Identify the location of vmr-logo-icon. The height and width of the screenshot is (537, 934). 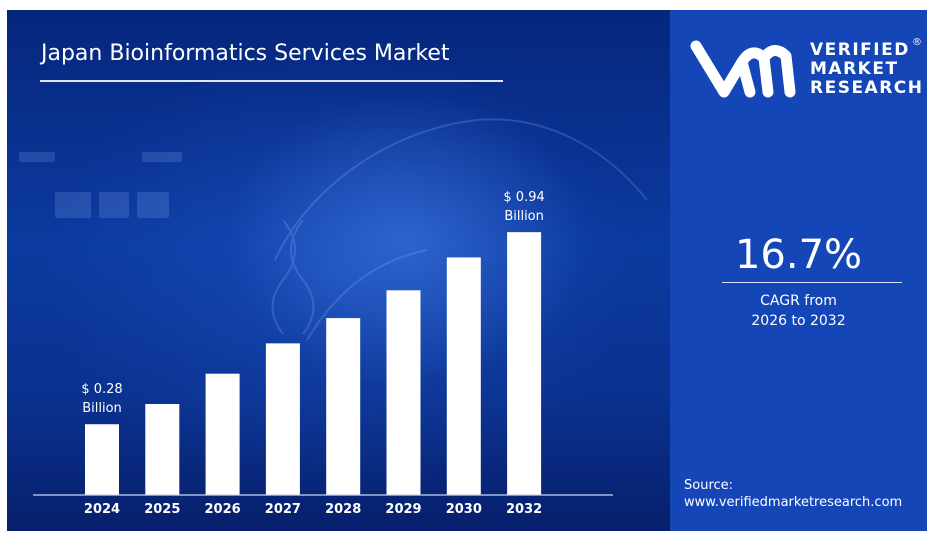
(743, 69).